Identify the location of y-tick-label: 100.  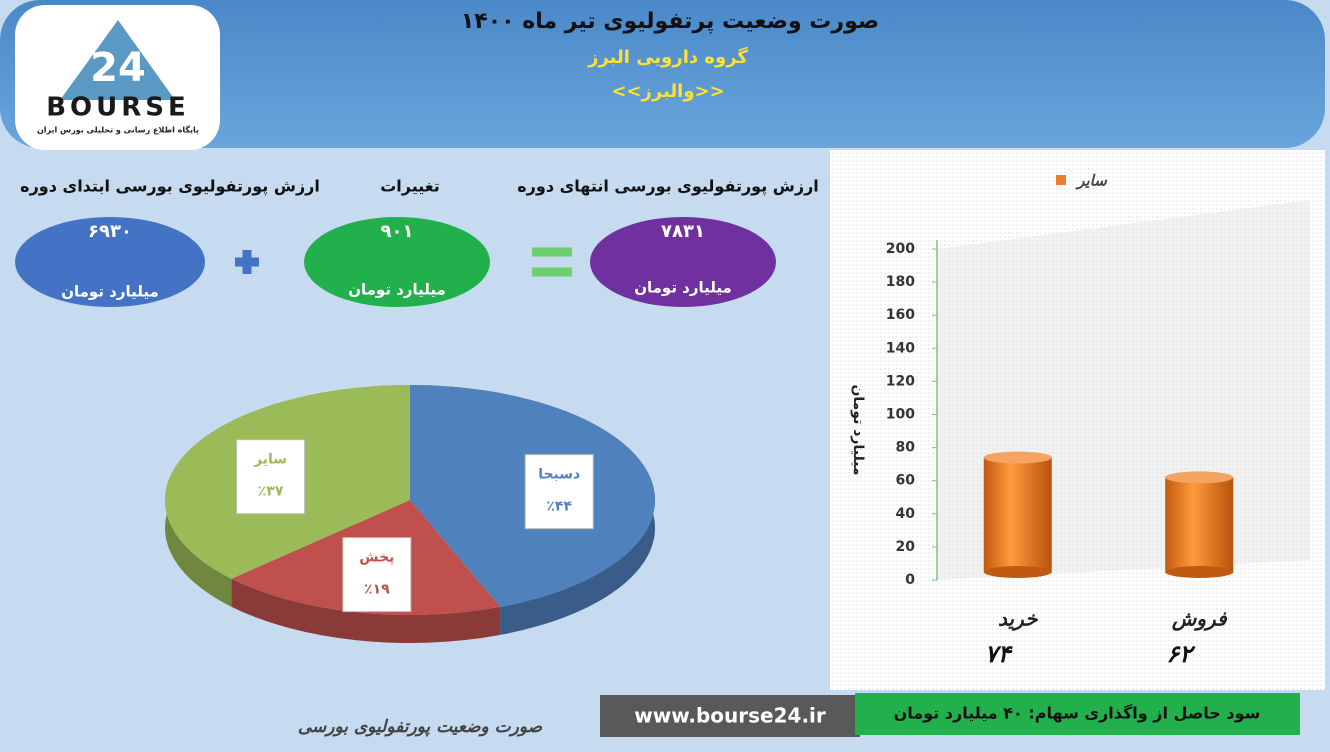
(900, 415).